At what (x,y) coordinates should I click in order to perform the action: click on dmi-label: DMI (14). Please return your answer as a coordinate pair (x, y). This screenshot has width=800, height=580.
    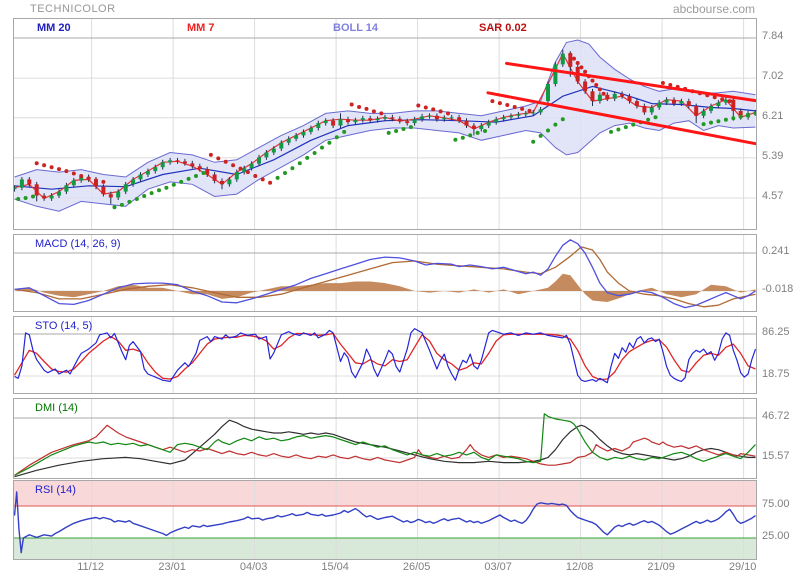
    Looking at the image, I should click on (56, 408).